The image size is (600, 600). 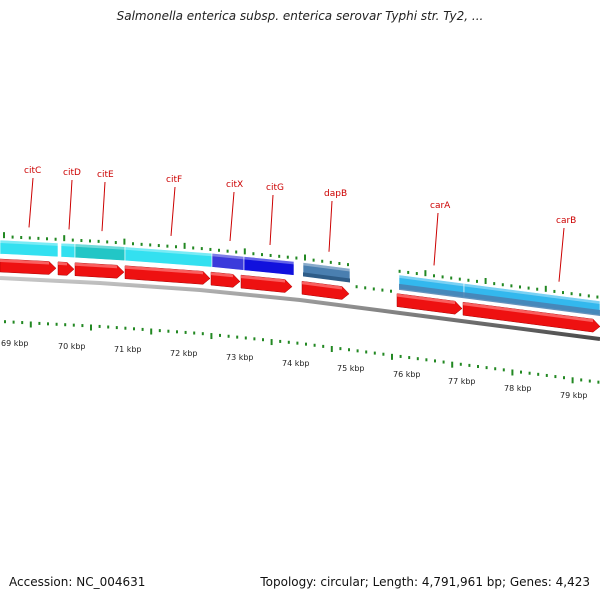 I want to click on gene-label-dapb: dapB, so click(x=335, y=194).